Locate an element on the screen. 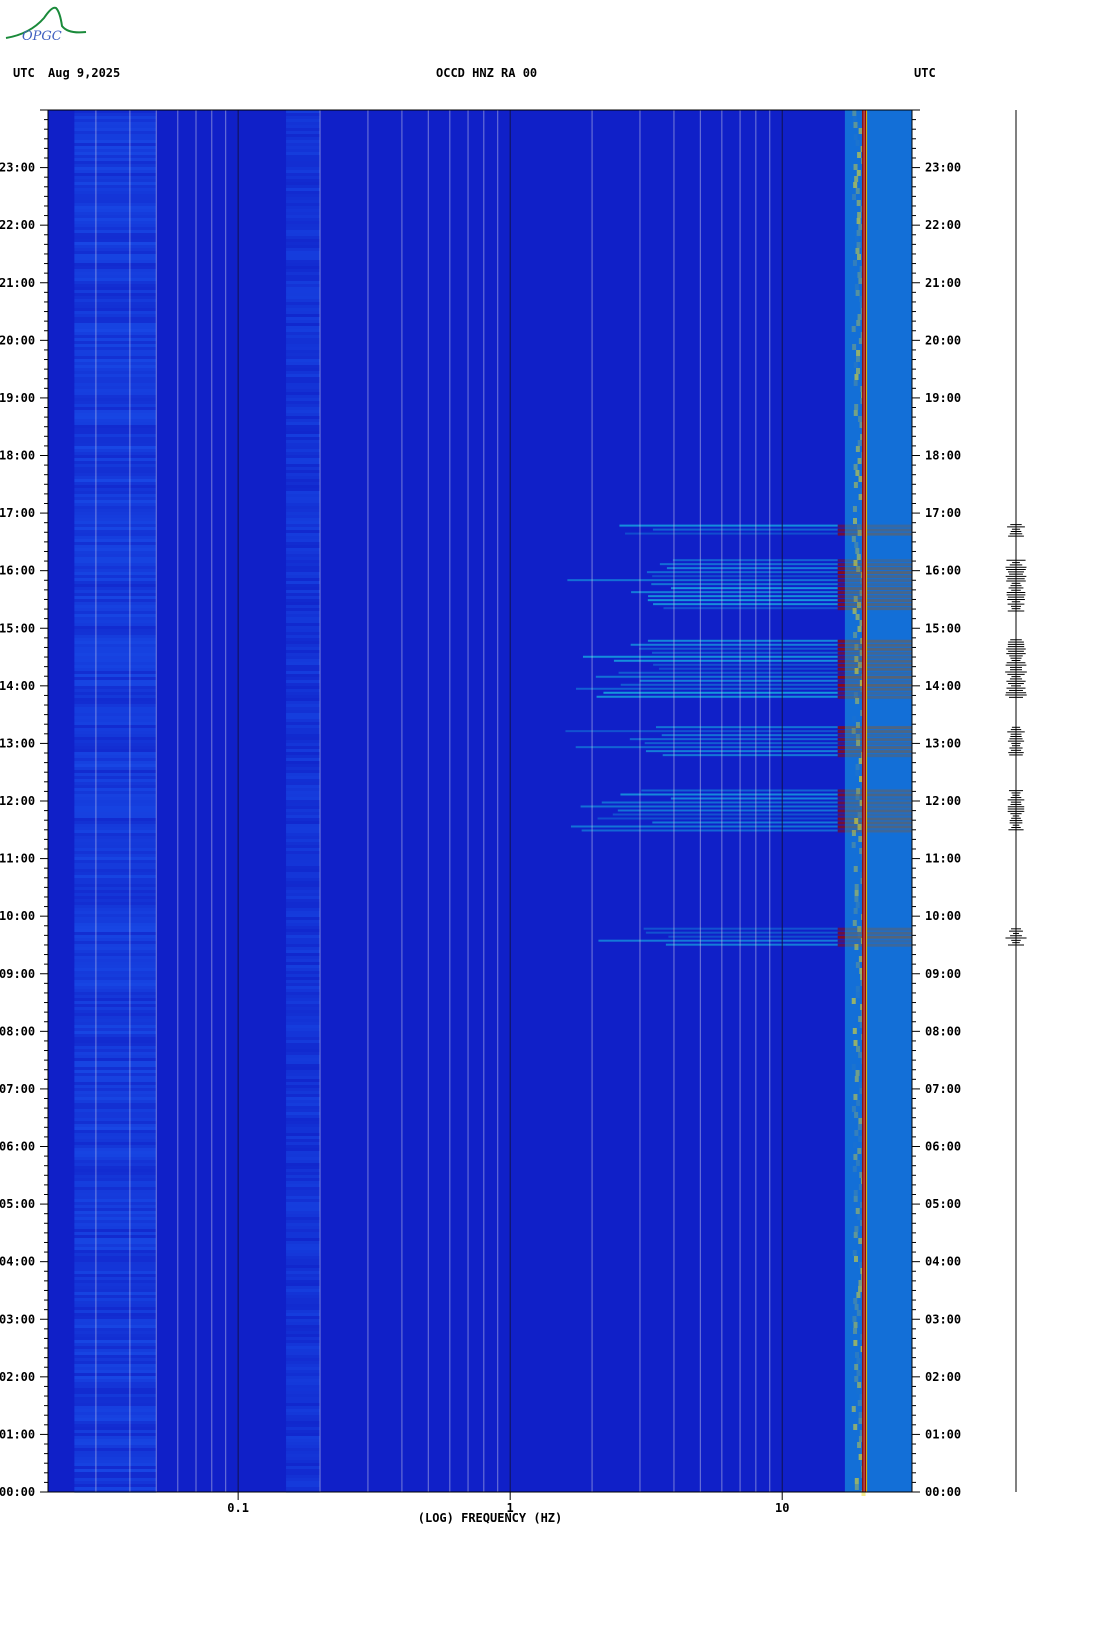  y-tick-label-right: 08:00 is located at coordinates (943, 1031).